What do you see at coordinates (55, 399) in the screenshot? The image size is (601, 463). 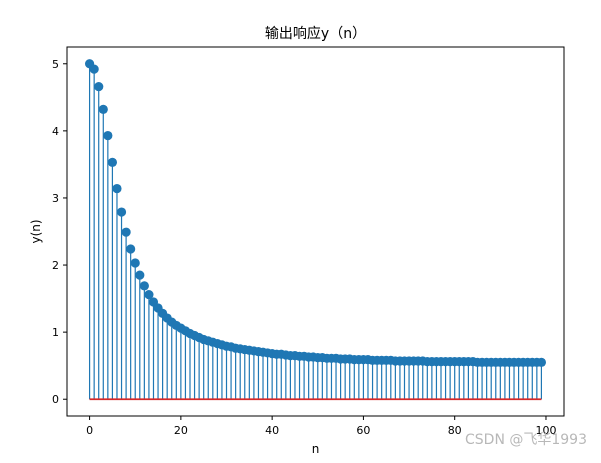 I see `y-tick-label: 0` at bounding box center [55, 399].